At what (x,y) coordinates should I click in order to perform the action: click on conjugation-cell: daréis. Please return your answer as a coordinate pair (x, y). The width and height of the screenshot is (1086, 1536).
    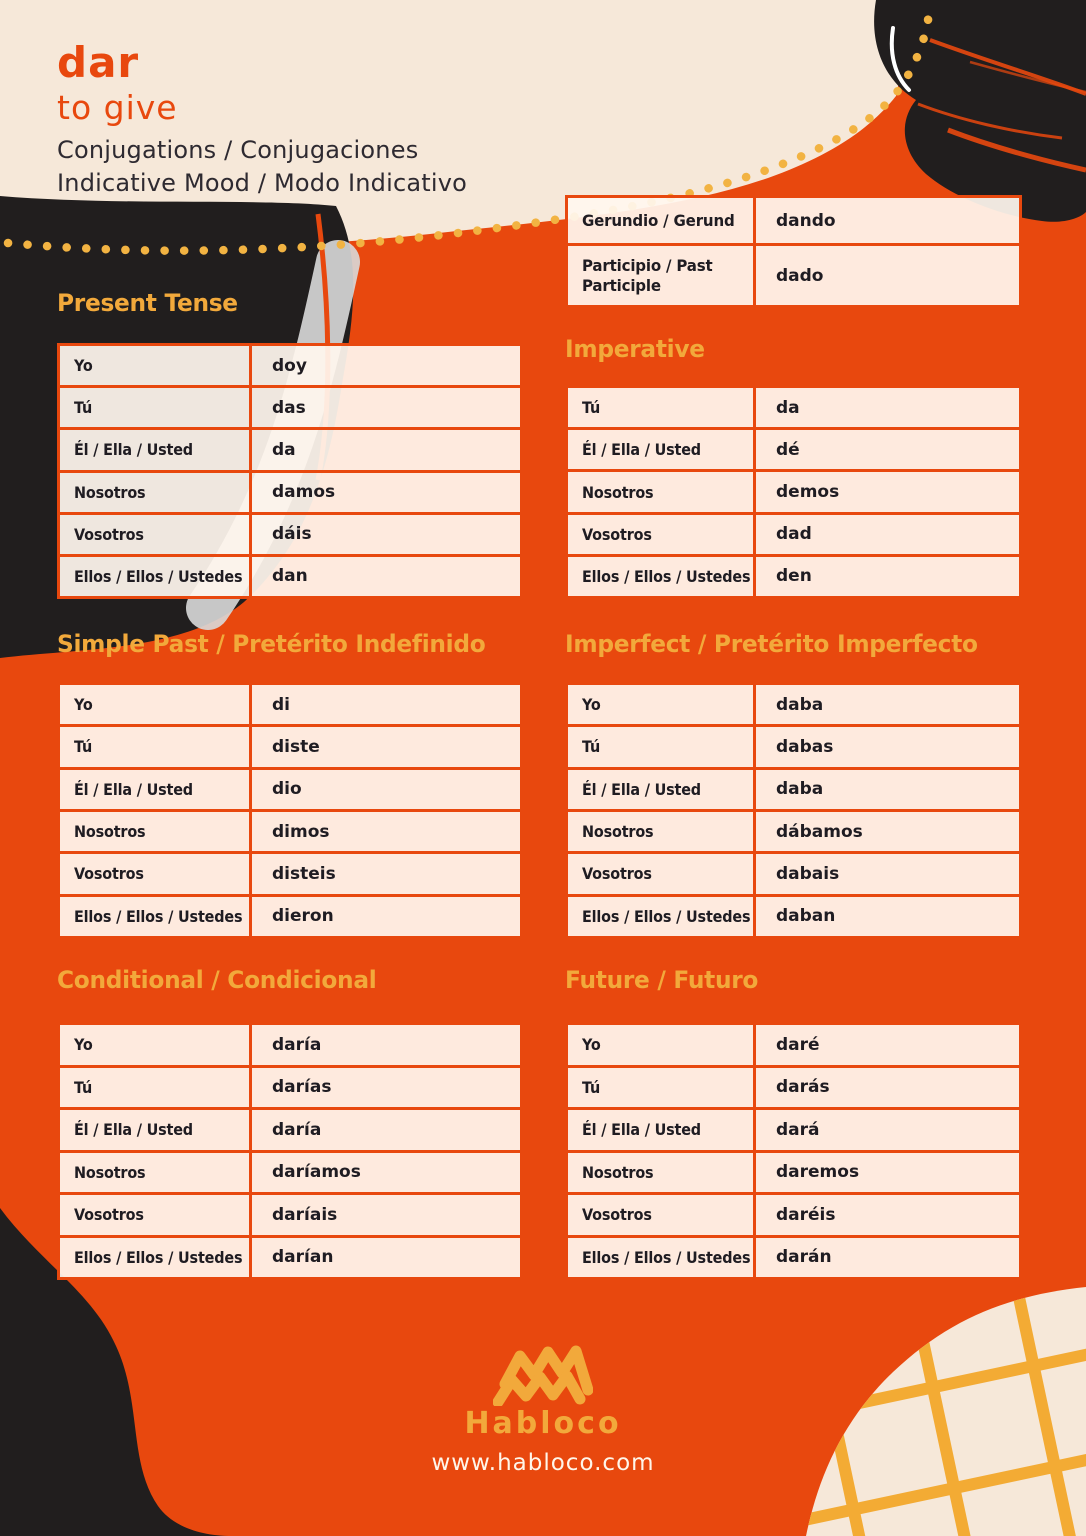
    Looking at the image, I should click on (887, 1215).